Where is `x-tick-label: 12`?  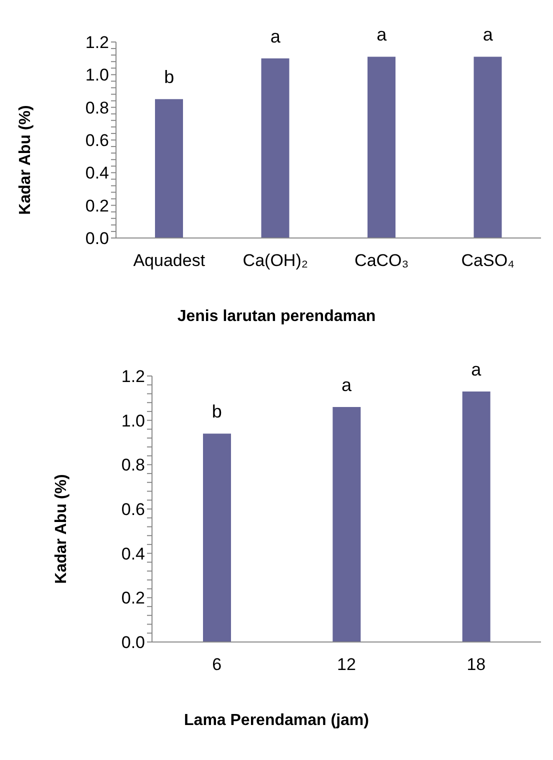 x-tick-label: 12 is located at coordinates (346, 664).